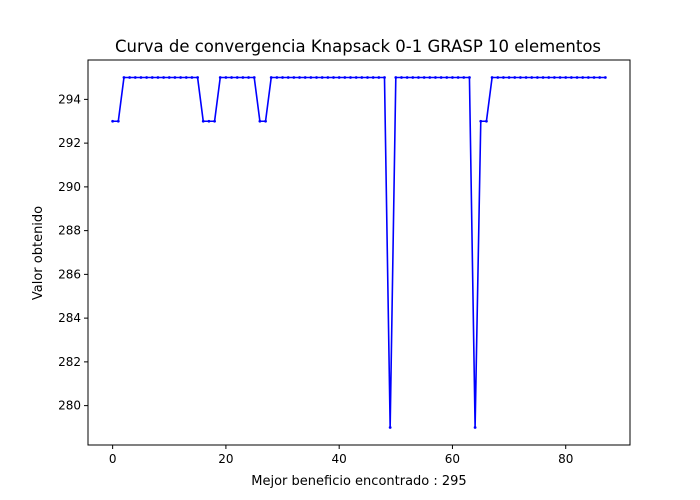  I want to click on x-tick-label: 80, so click(565, 459).